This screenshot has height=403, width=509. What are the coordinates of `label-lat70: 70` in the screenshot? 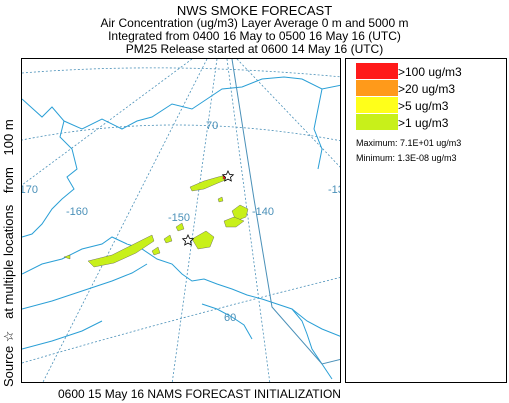 It's located at (212, 126).